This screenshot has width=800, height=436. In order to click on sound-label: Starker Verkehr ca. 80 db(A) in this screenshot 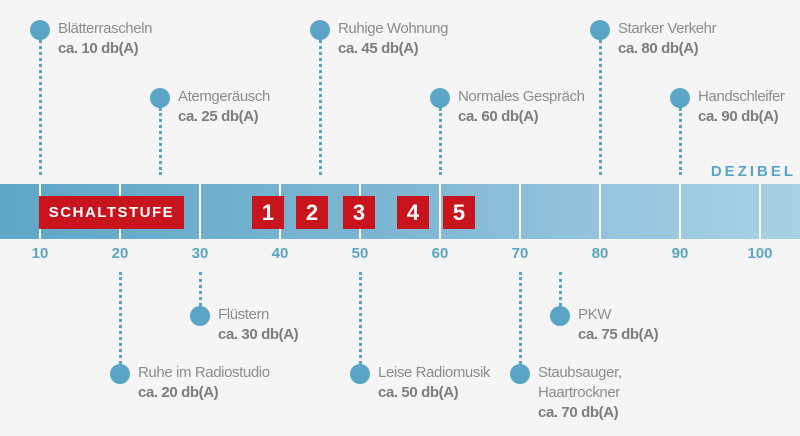, I will do `click(667, 39)`.